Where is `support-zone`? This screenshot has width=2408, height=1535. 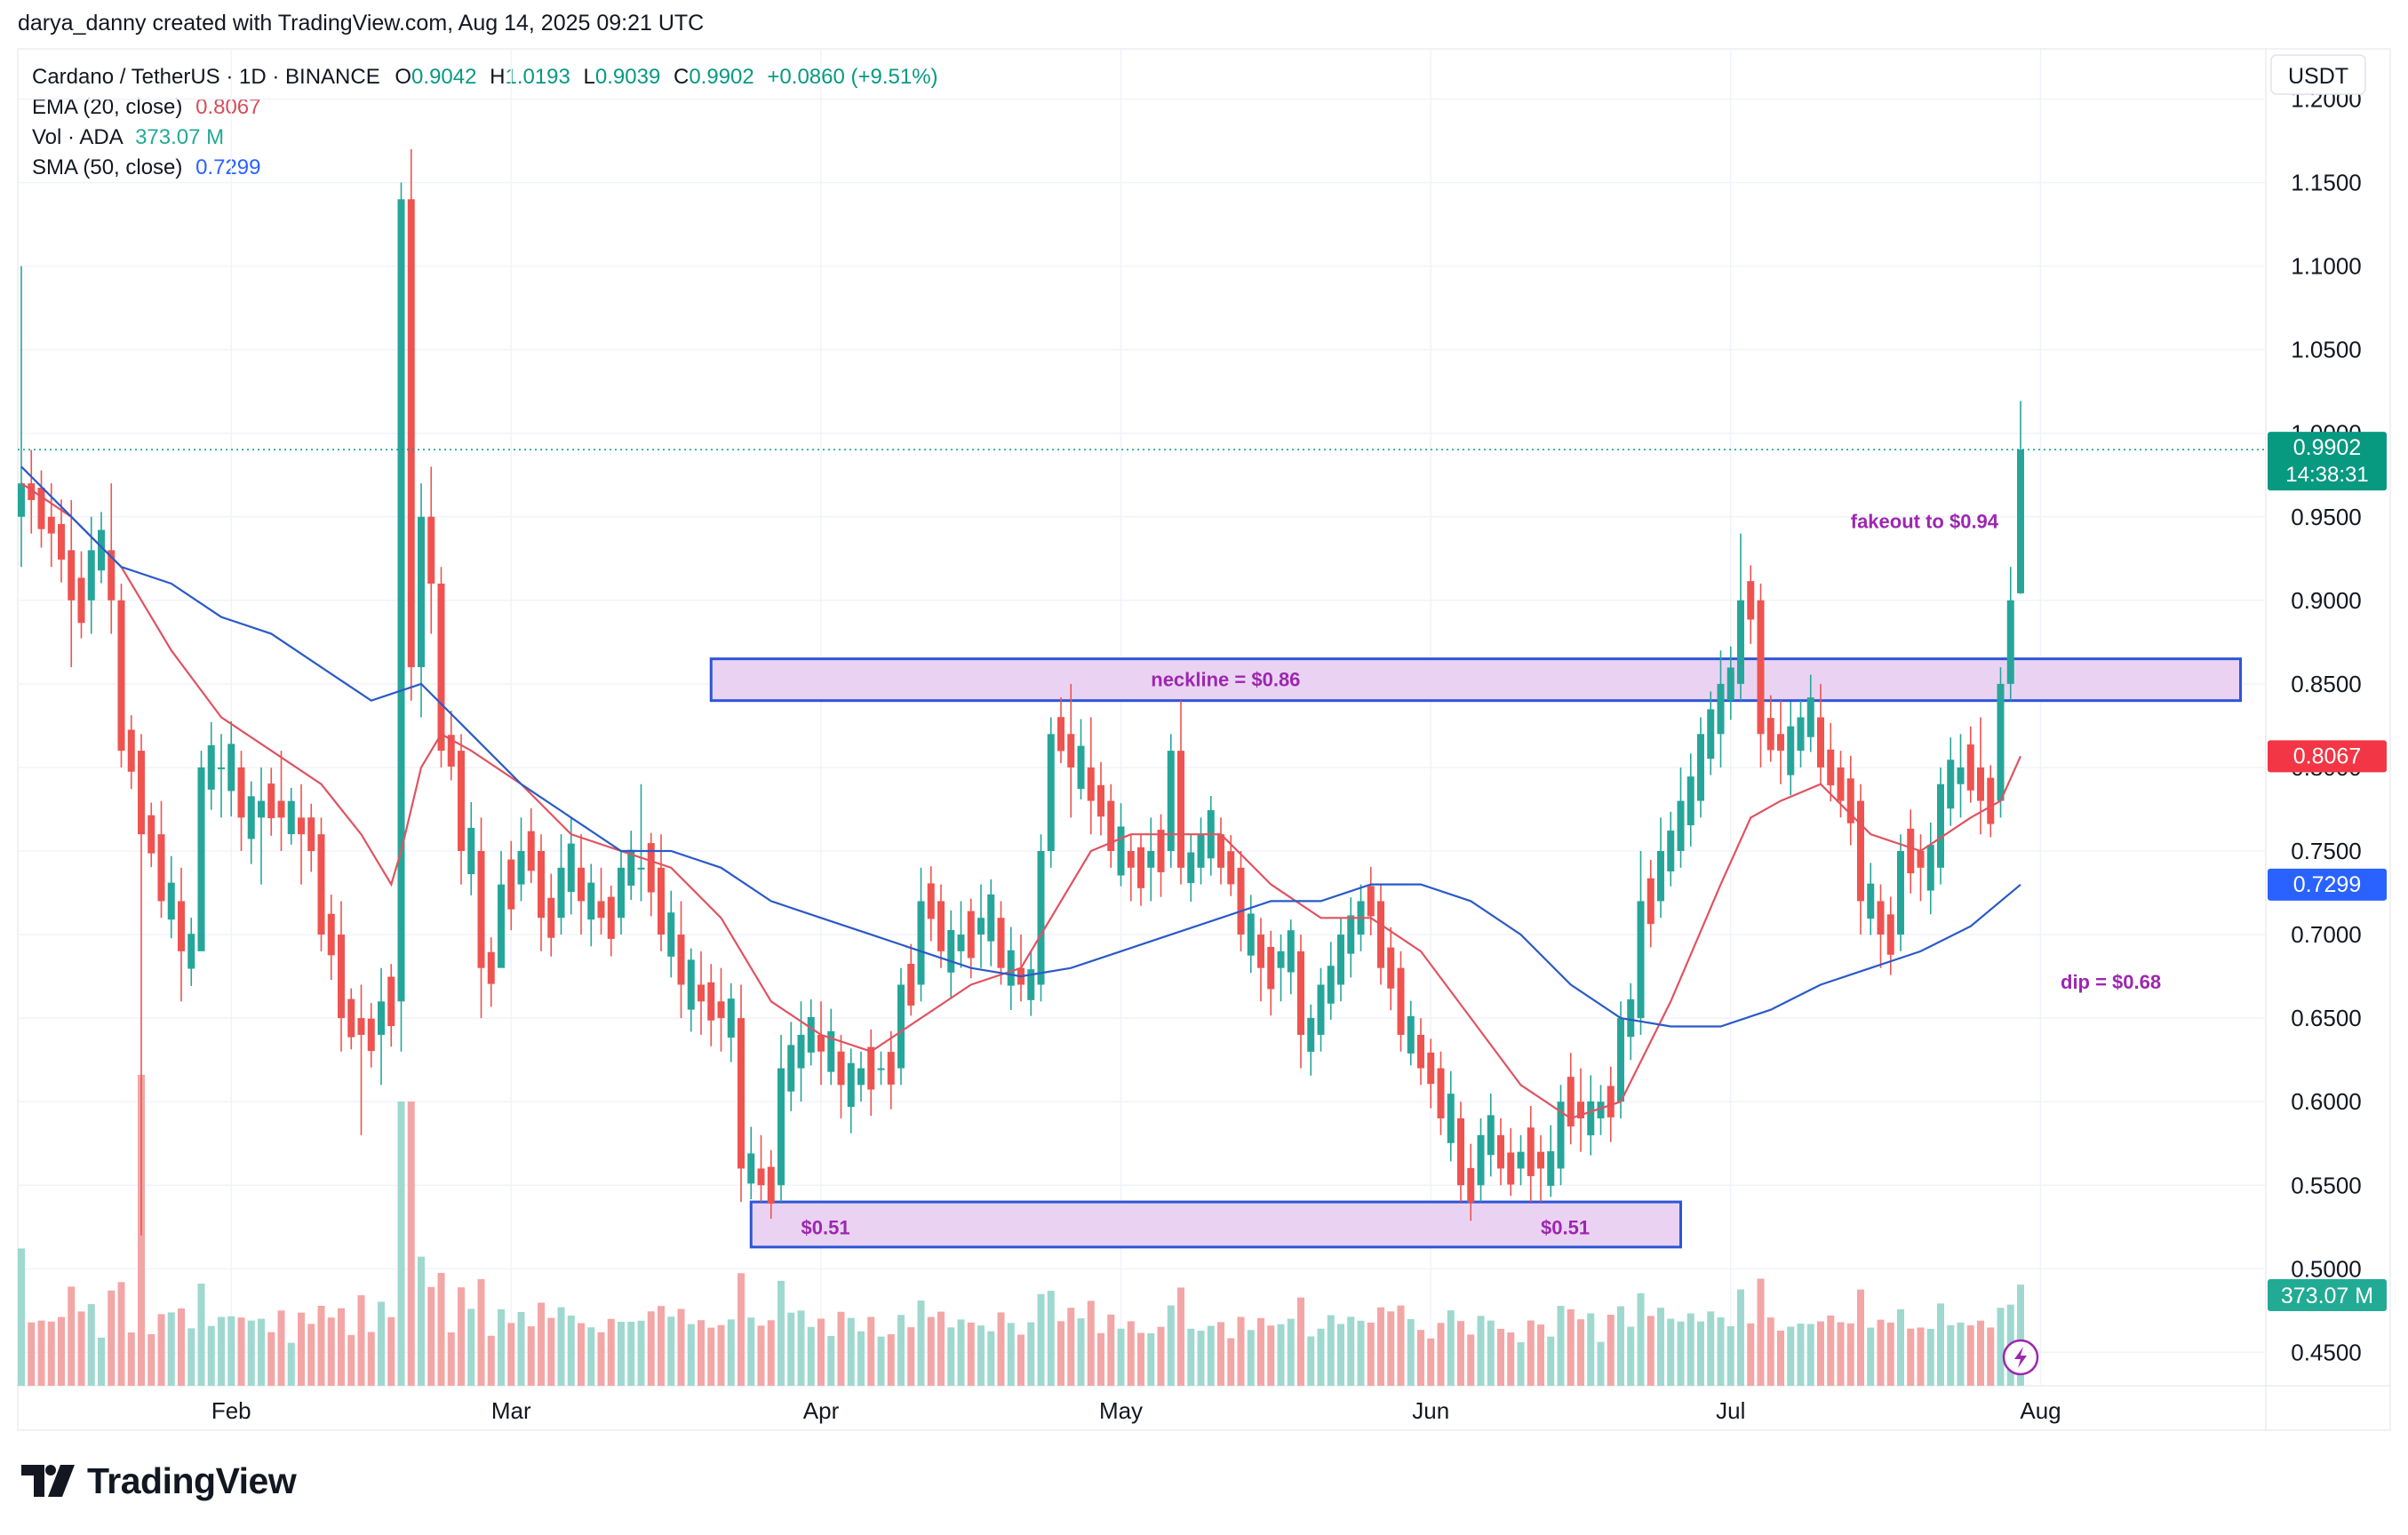 support-zone is located at coordinates (1215, 1224).